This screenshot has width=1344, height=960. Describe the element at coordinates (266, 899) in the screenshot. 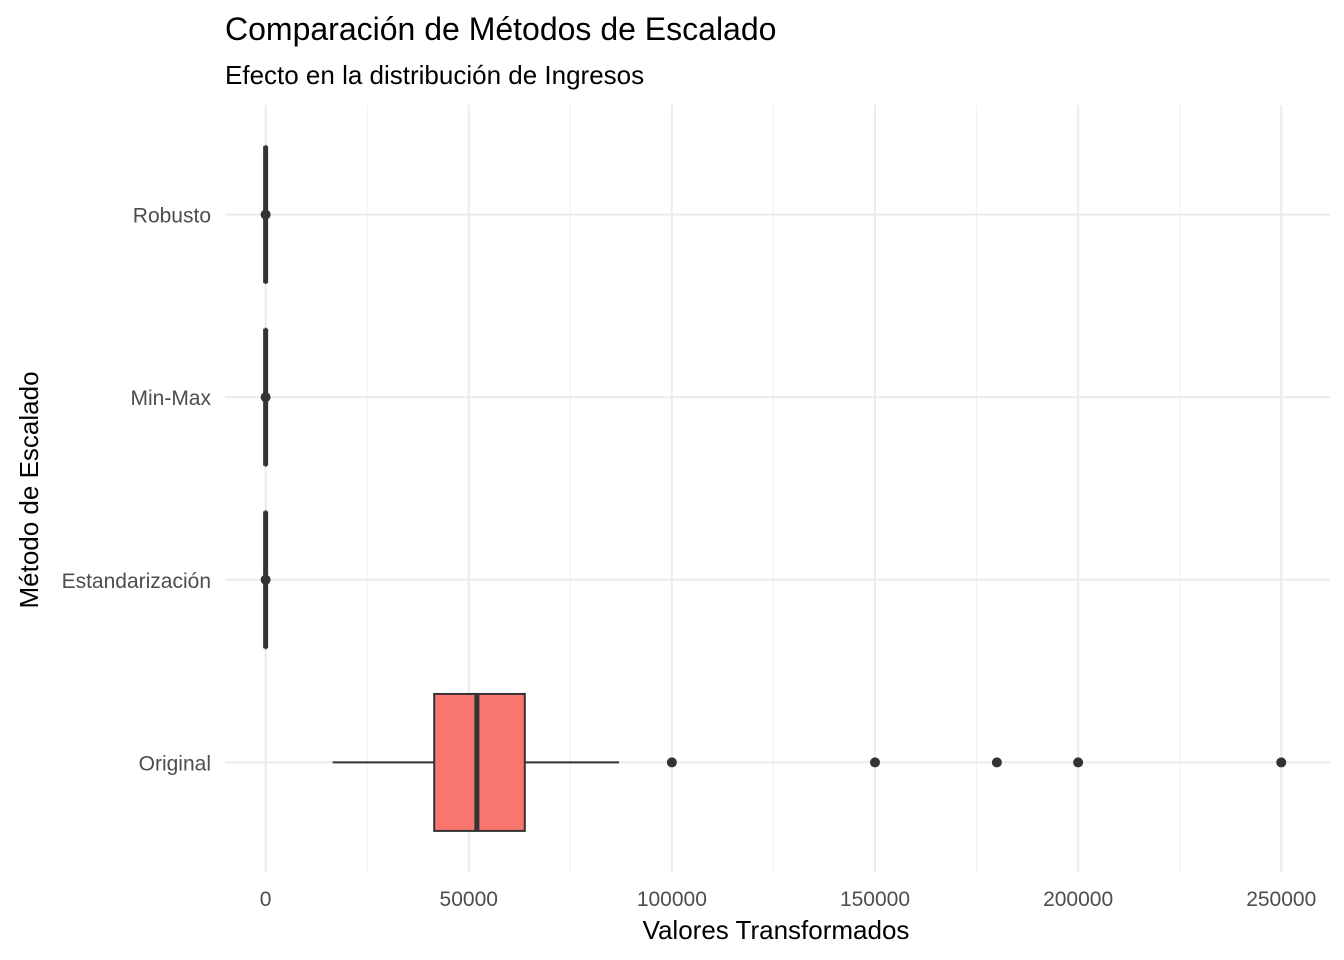

I see `x-tick-label: 0` at that location.